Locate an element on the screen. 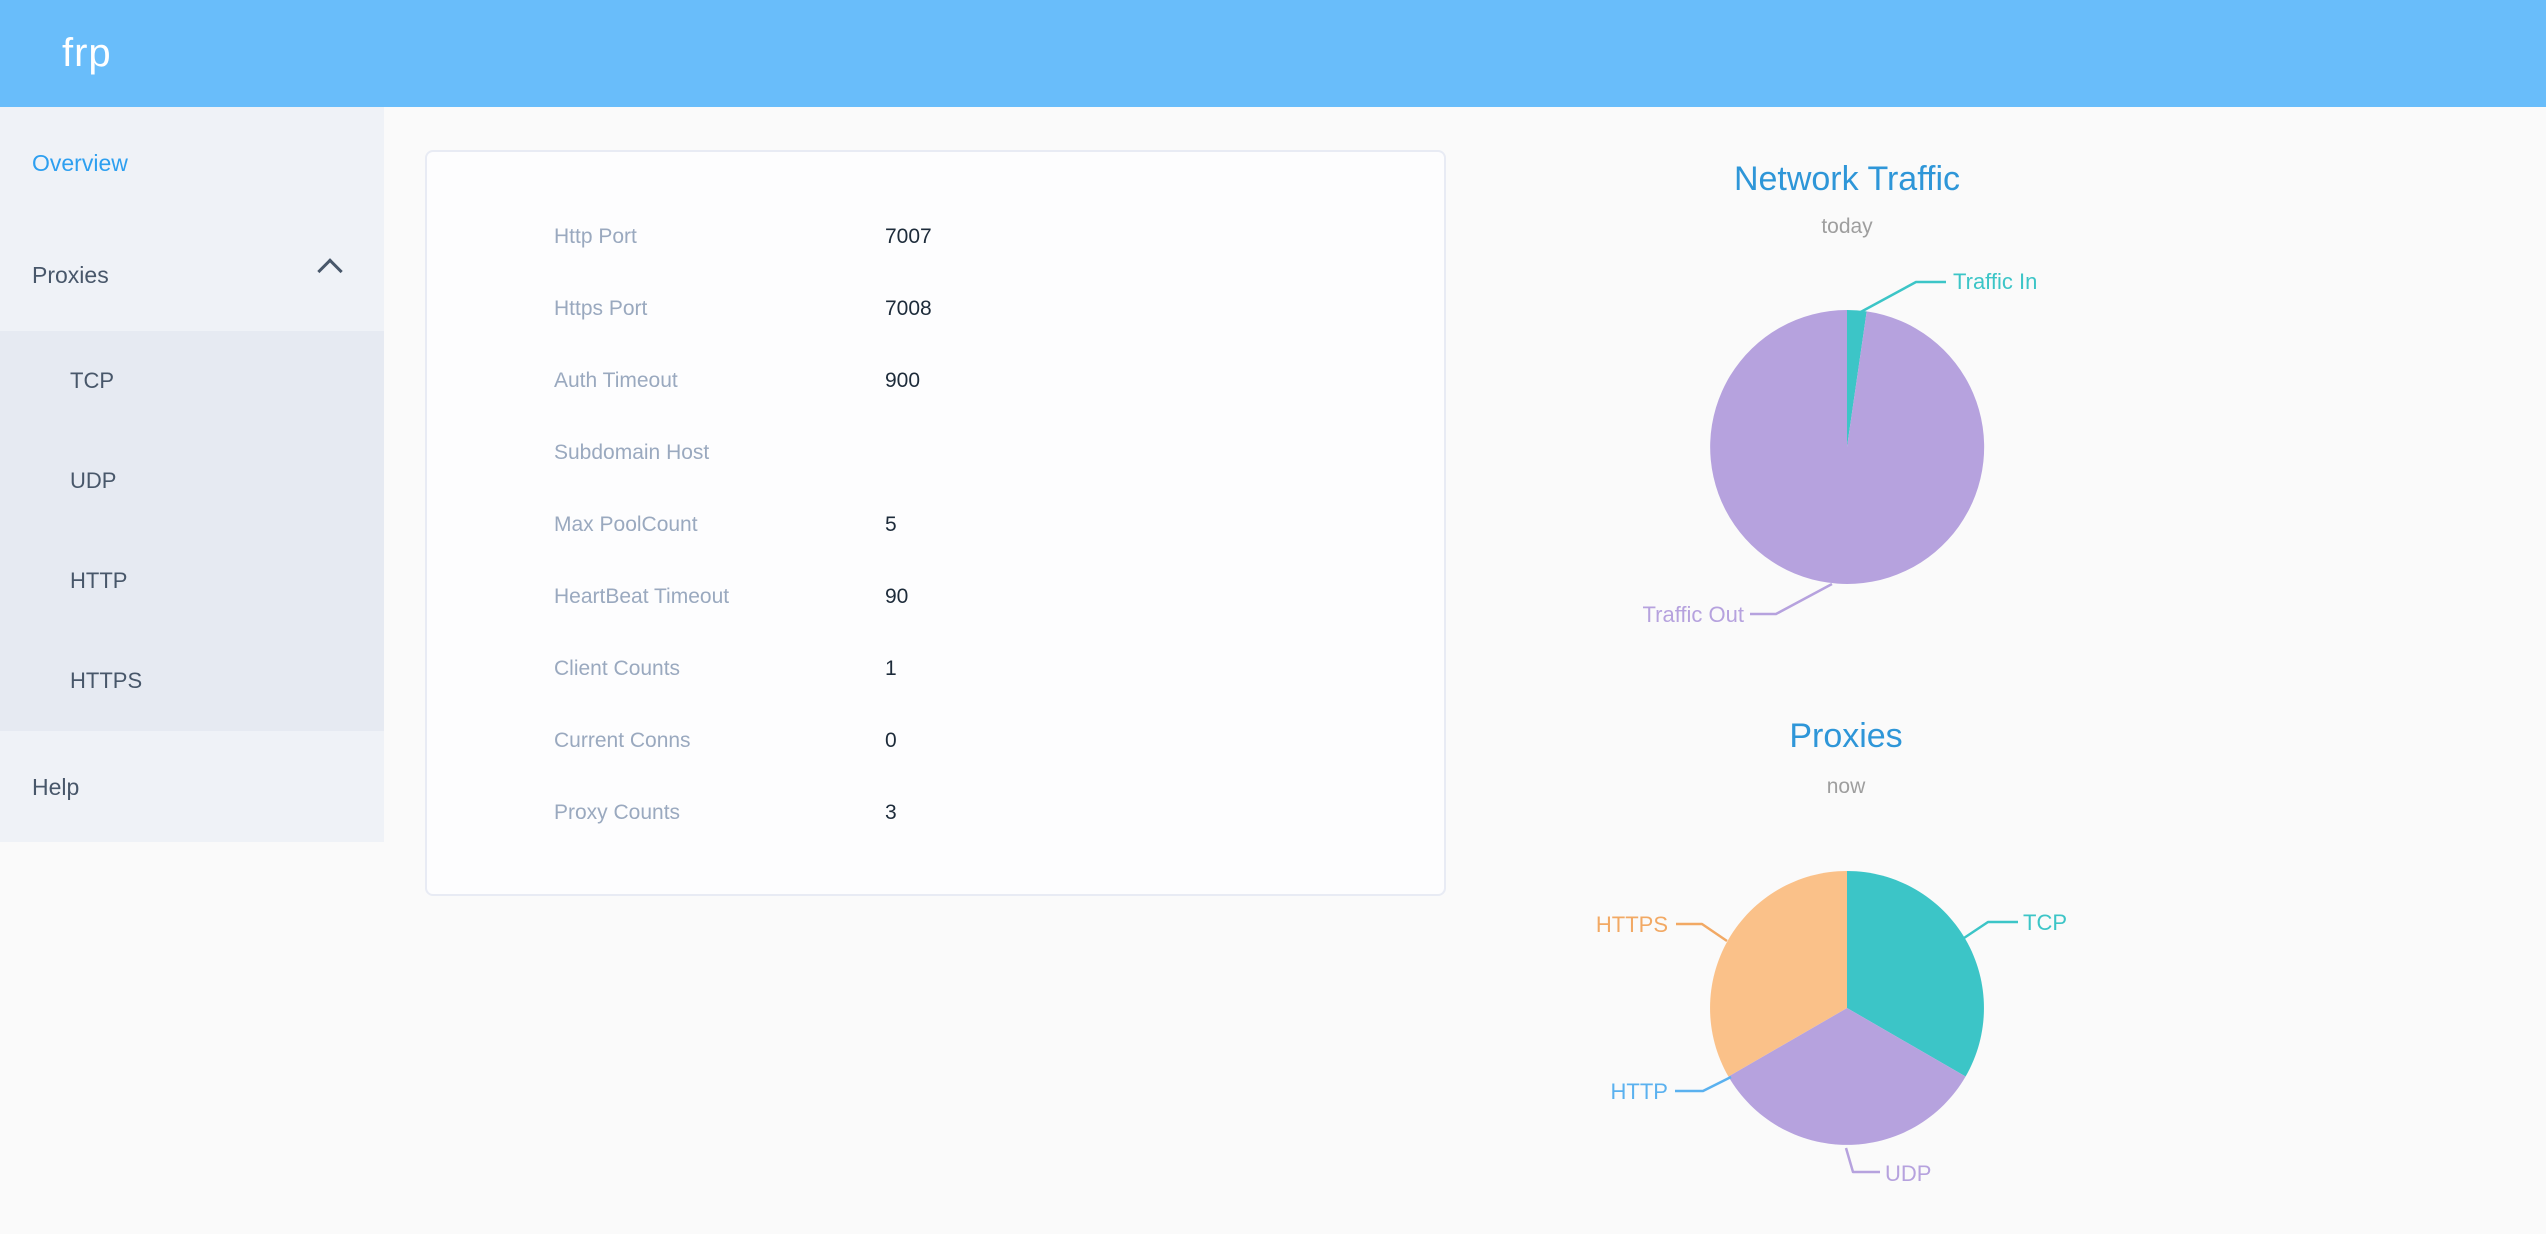 Image resolution: width=2546 pixels, height=1234 pixels. config-value: 5 is located at coordinates (891, 524).